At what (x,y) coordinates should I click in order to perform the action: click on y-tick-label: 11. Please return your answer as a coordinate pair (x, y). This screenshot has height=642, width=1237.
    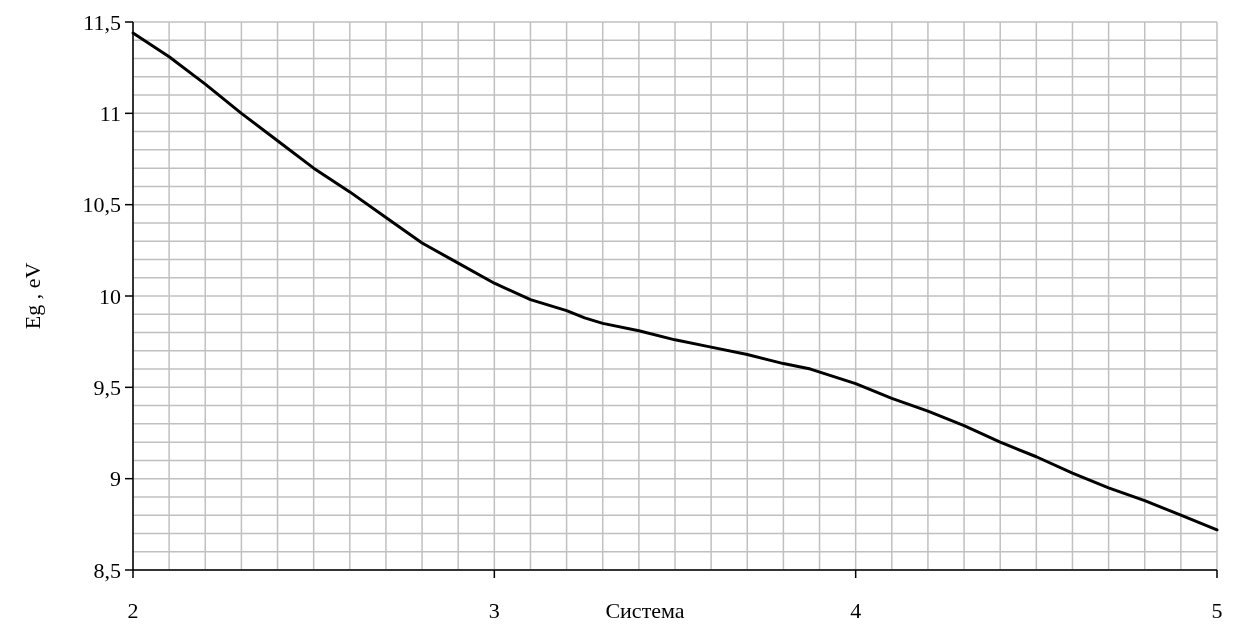
    Looking at the image, I should click on (110, 114).